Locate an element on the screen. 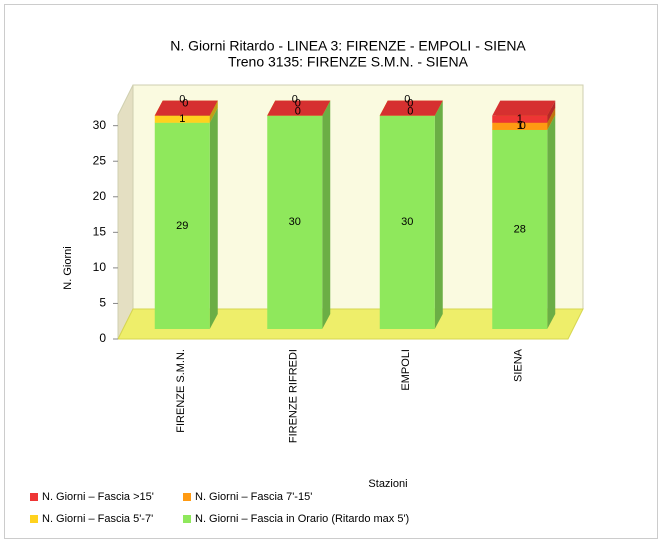 The height and width of the screenshot is (549, 663). value-label: 28 is located at coordinates (520, 229).